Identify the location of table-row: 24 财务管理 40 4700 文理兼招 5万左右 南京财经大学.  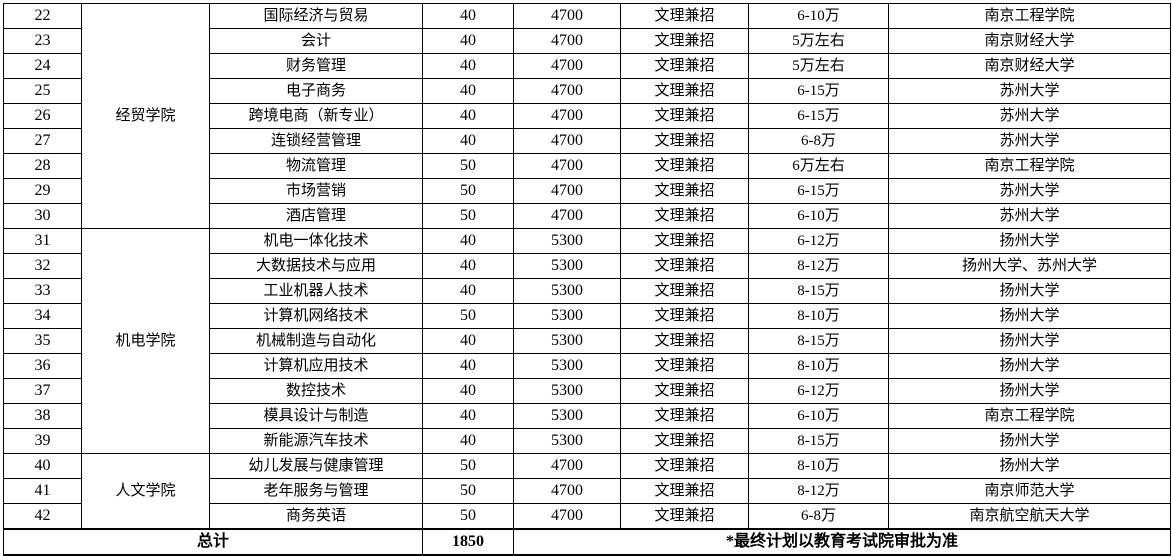
(587, 66).